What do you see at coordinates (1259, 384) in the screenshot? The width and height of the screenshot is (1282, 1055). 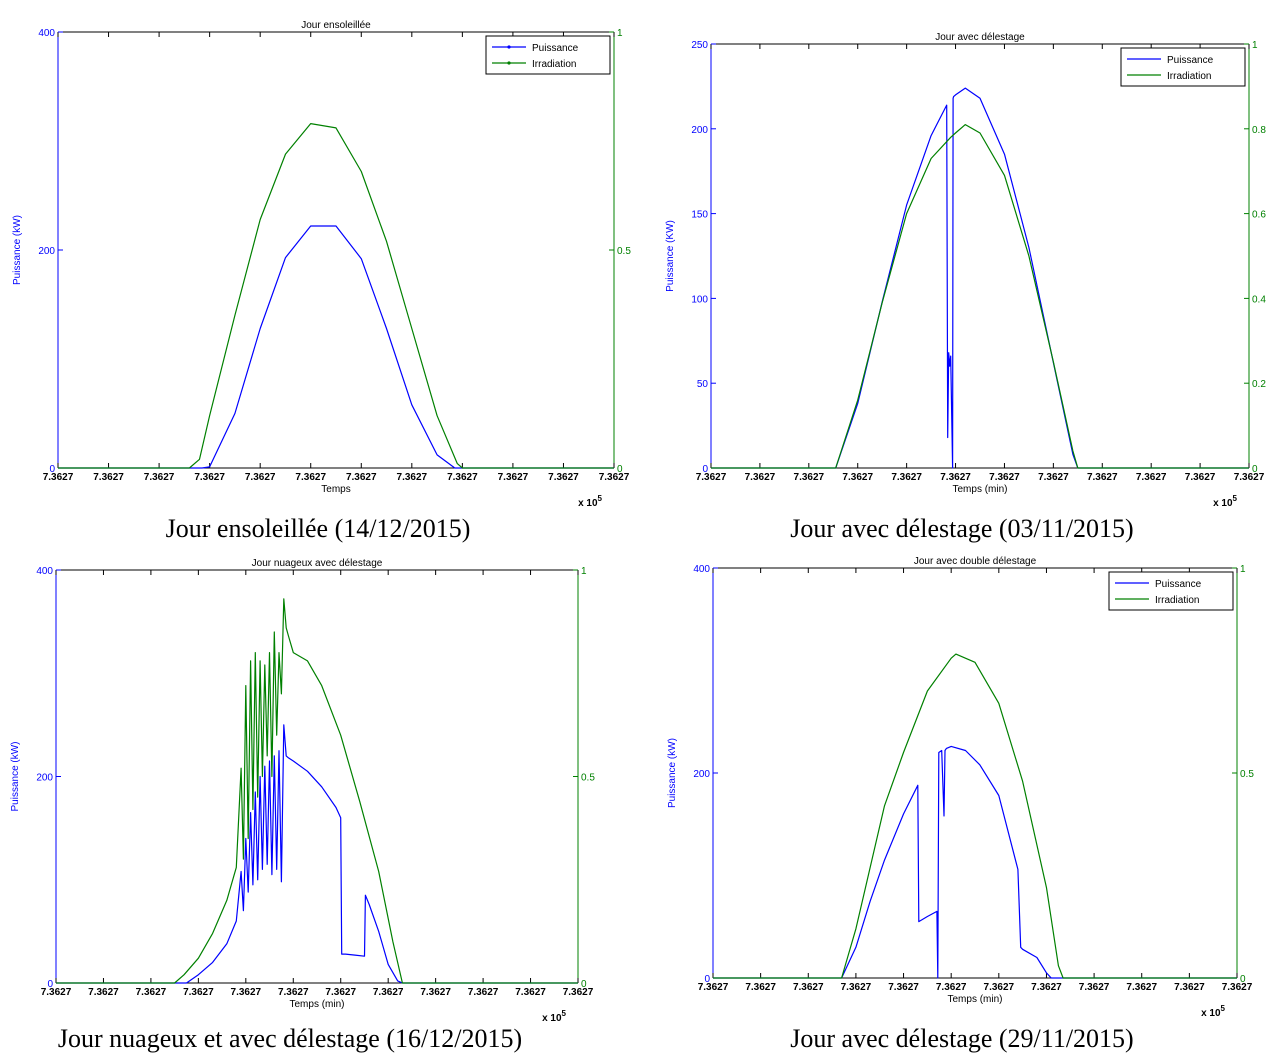 I see `y-right-tick-label: 0.2` at bounding box center [1259, 384].